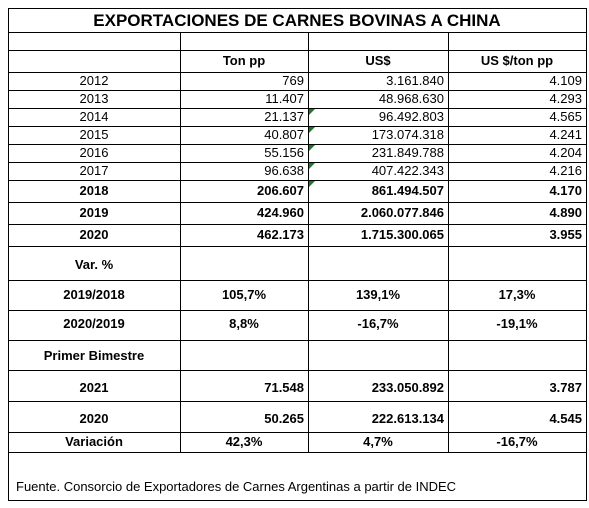  Describe the element at coordinates (94, 441) in the screenshot. I see `cell: Variación` at that location.